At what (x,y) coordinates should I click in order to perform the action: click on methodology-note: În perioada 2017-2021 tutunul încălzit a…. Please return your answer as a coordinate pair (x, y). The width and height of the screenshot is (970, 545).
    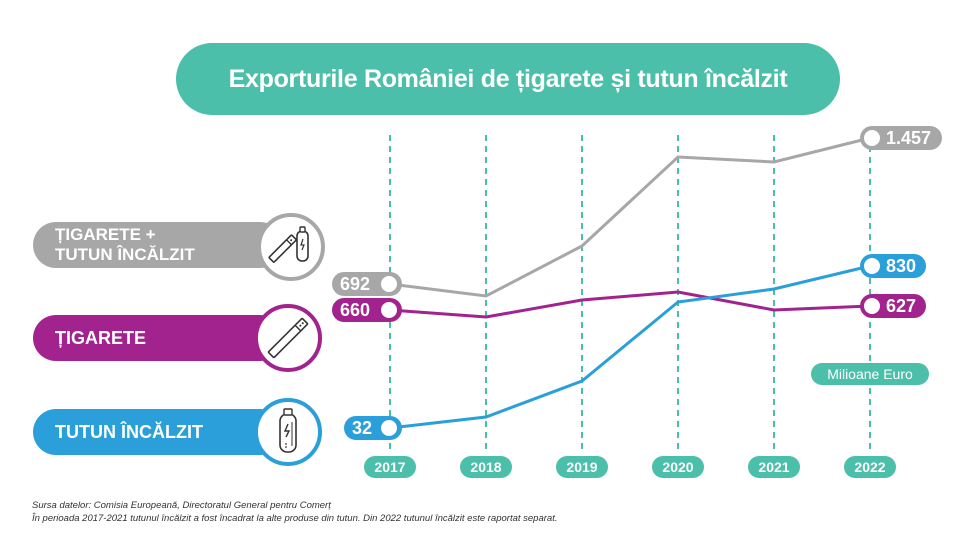
    Looking at the image, I should click on (295, 518).